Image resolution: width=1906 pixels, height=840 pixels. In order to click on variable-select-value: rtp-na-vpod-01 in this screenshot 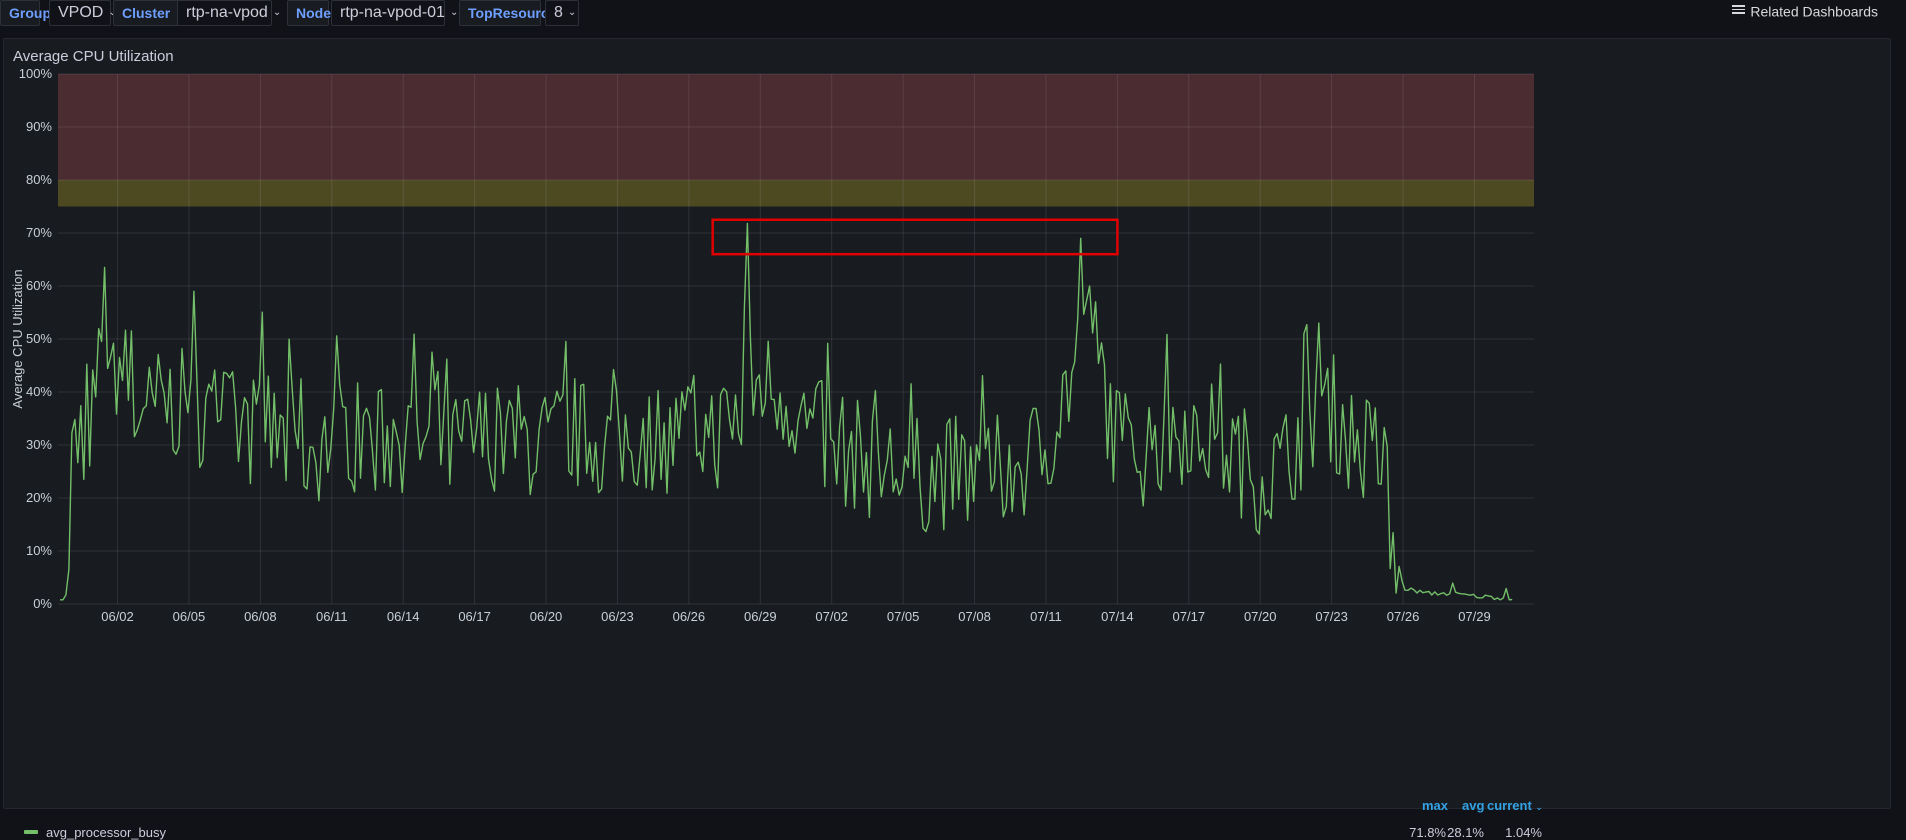, I will do `click(392, 12)`.